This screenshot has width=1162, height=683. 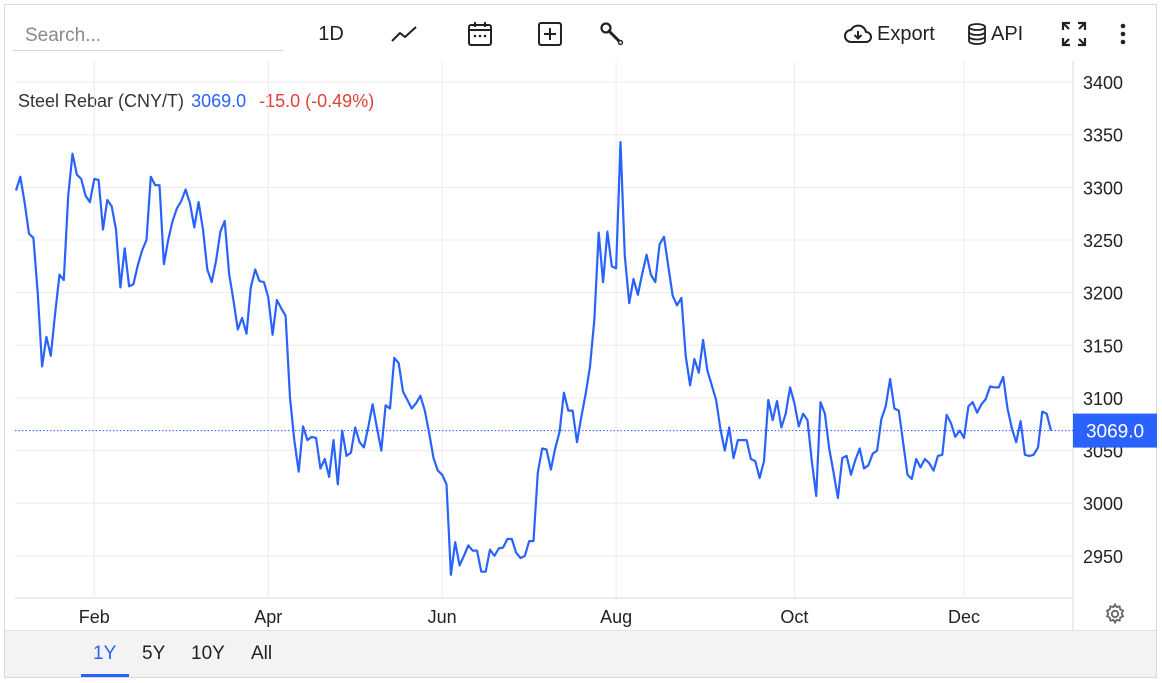 I want to click on y-tick-label: 3250, so click(x=1103, y=241).